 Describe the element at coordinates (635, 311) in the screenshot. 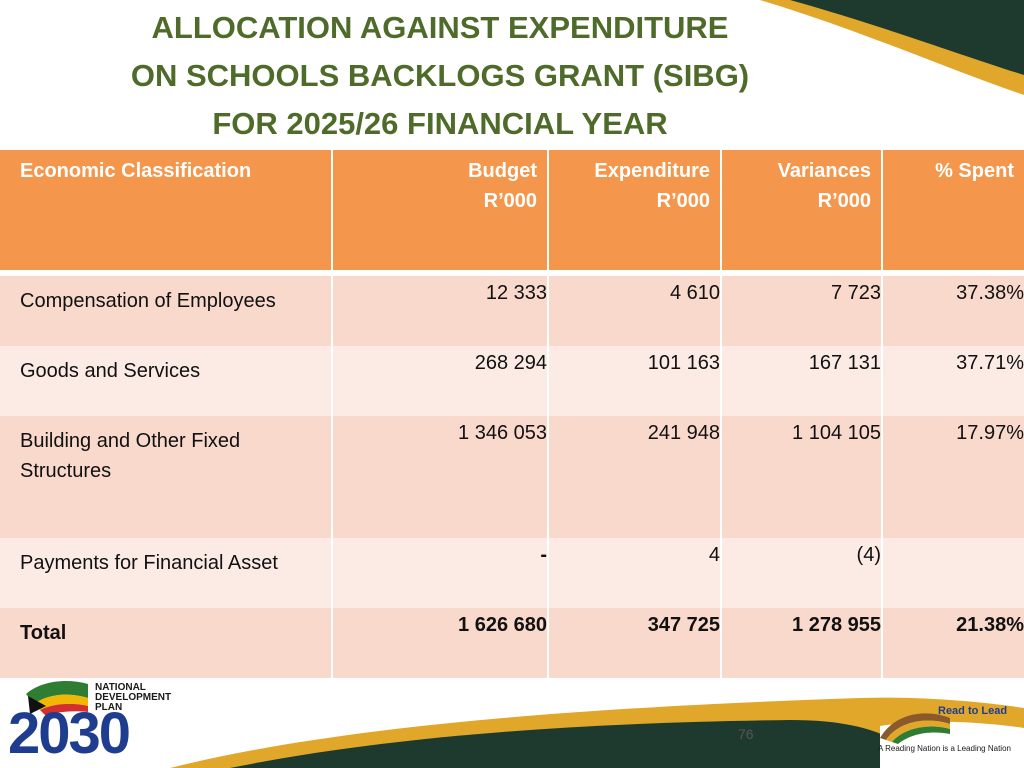

I see `cell-expenditure: 4 610` at that location.